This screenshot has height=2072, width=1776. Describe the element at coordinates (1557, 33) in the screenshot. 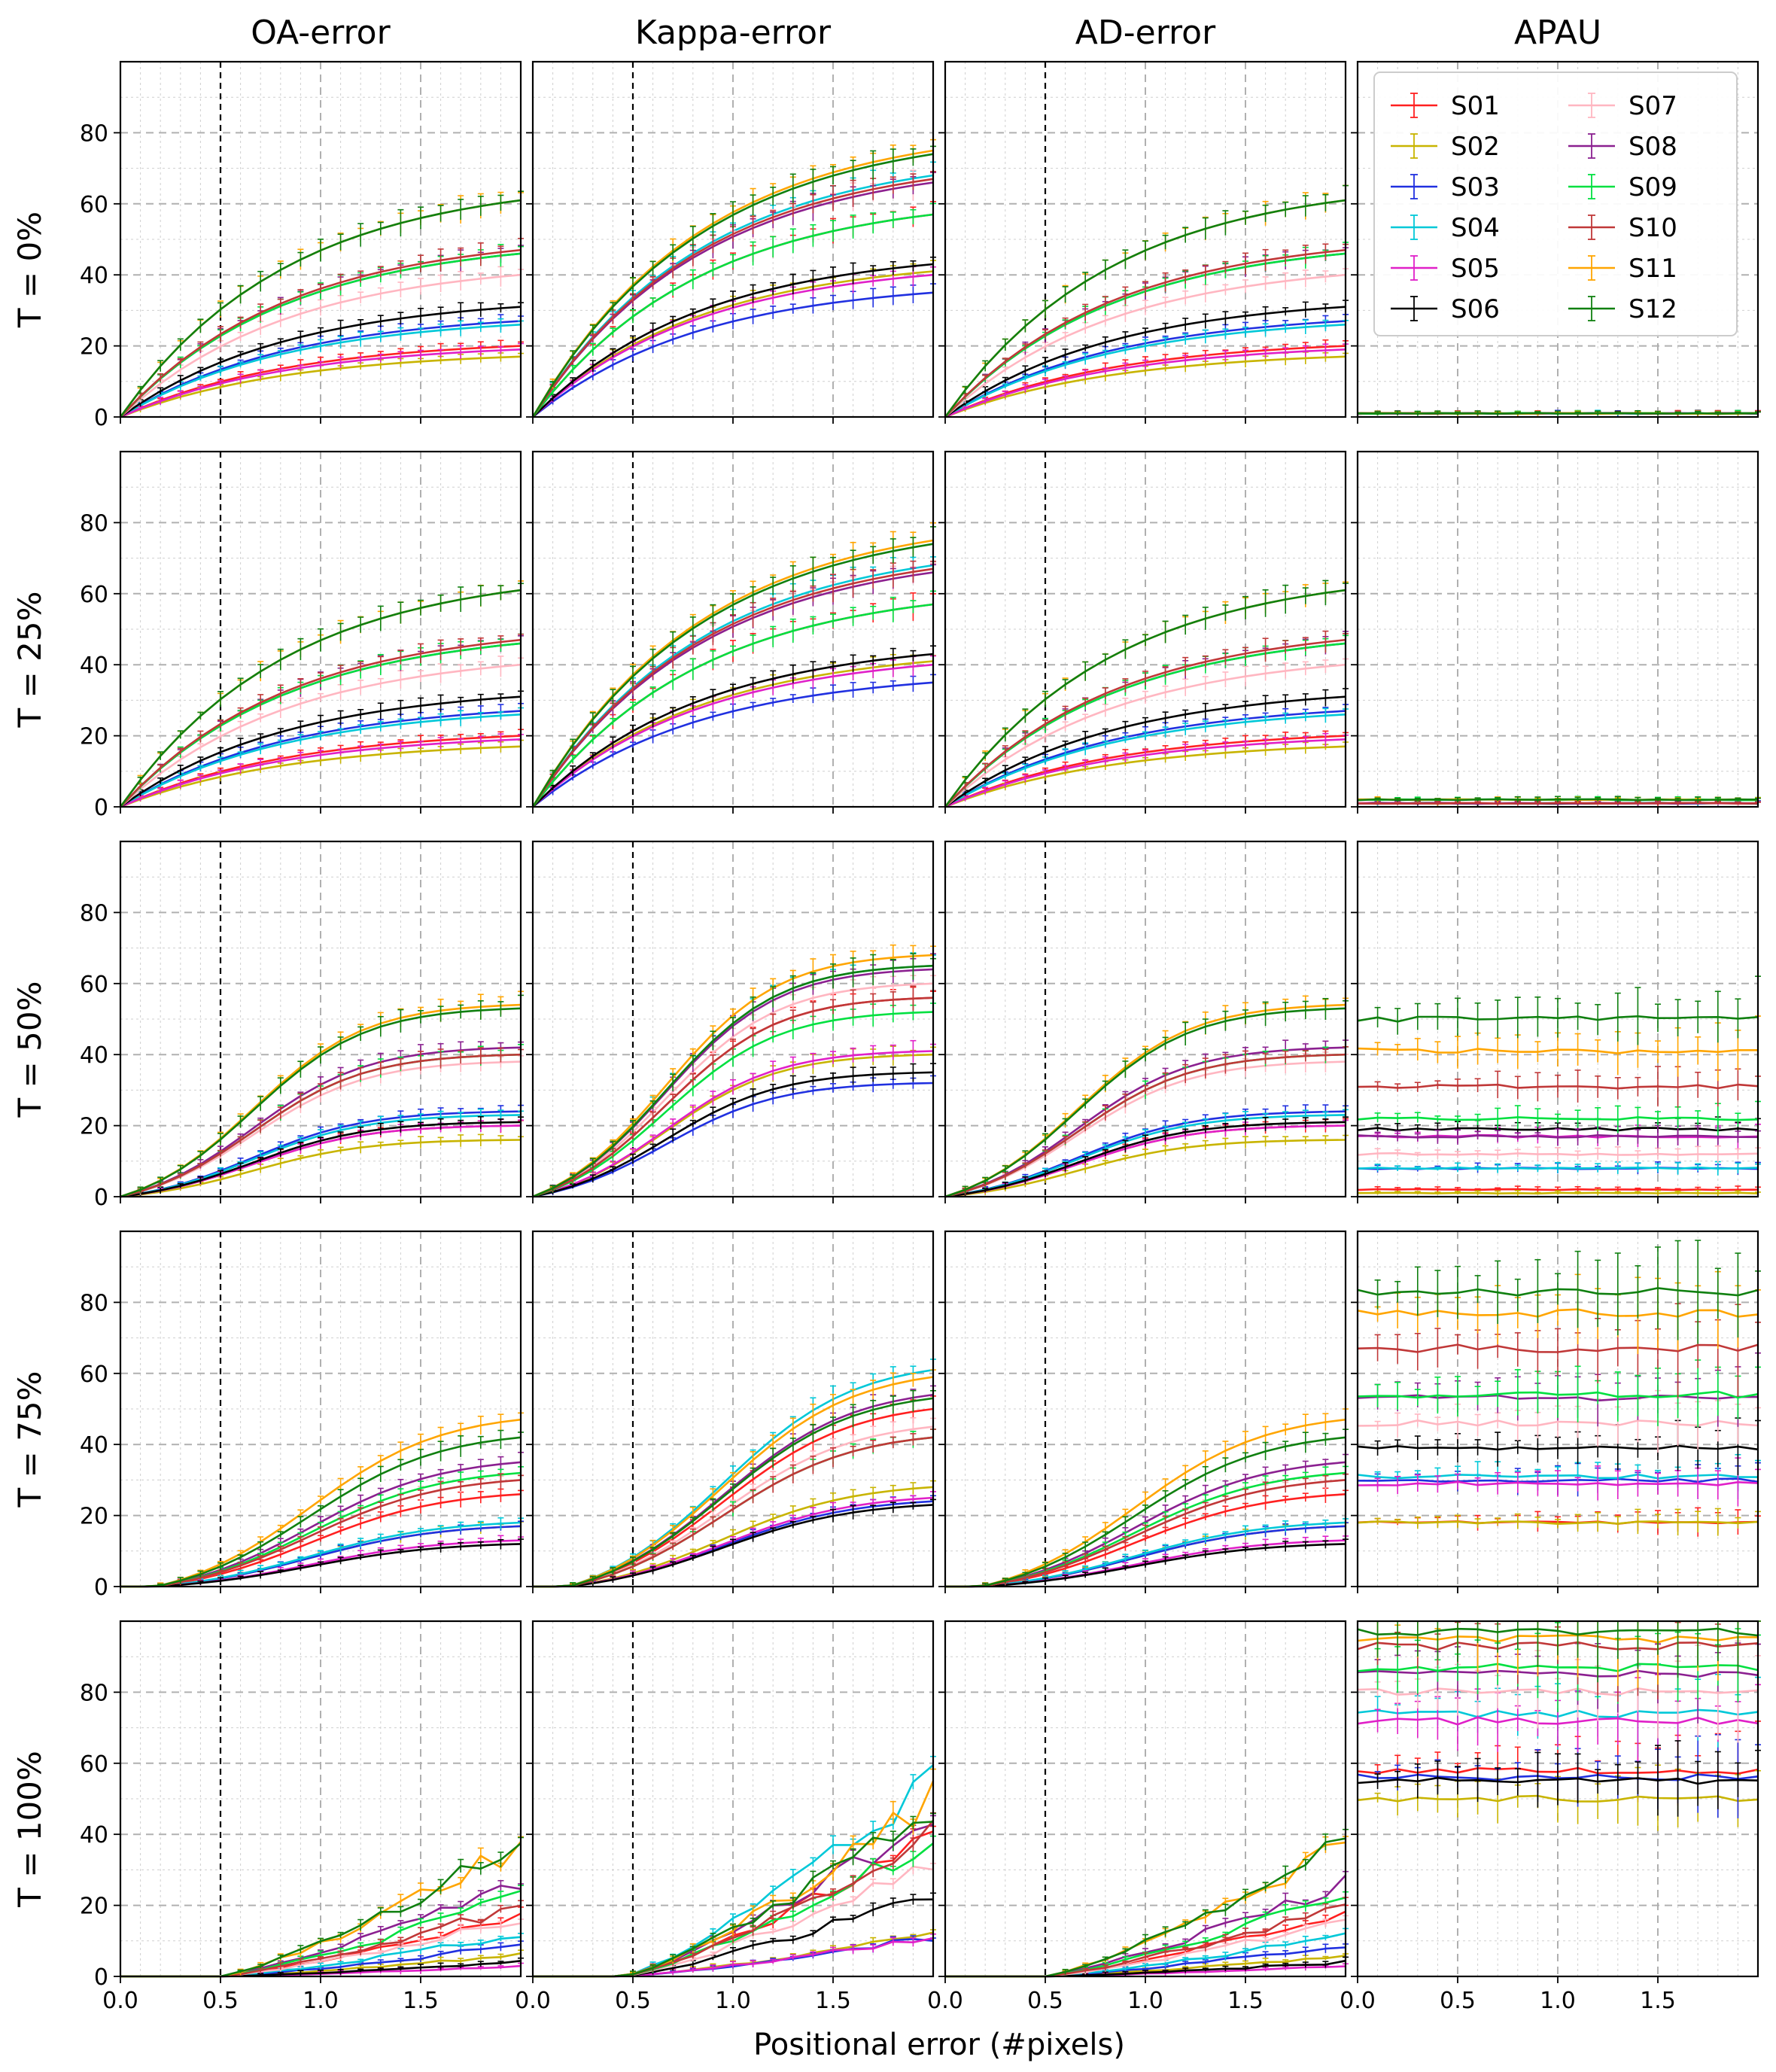

I see `column-title-apau: APAU` at that location.